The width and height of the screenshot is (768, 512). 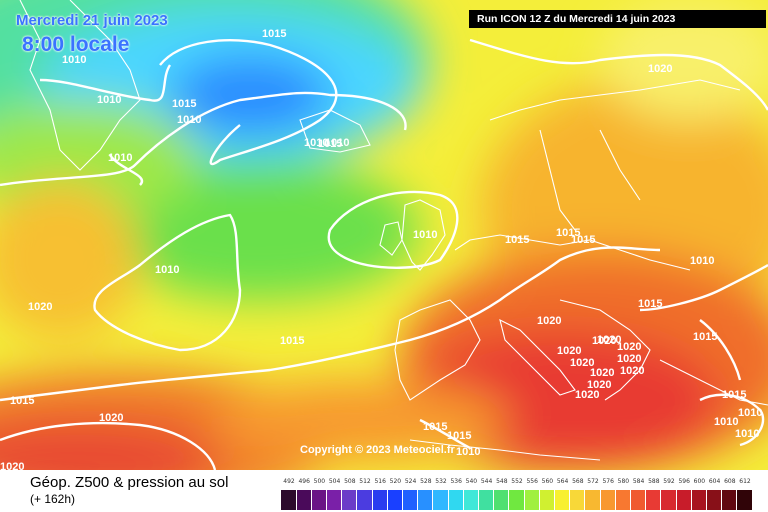 I want to click on legend-tick: 556, so click(x=532, y=481).